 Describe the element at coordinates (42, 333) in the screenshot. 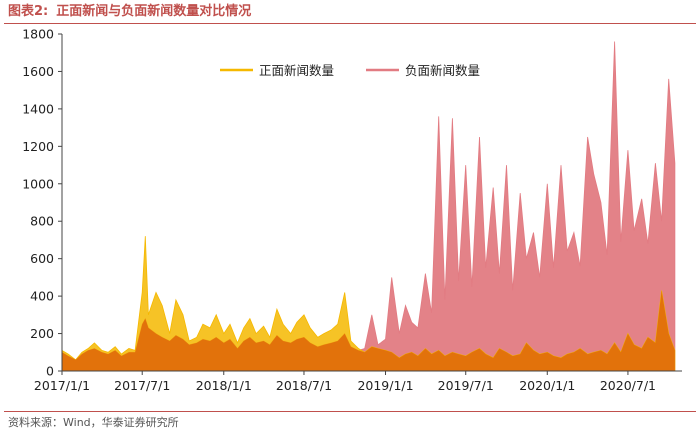

I see `y-tick-label: 200` at that location.